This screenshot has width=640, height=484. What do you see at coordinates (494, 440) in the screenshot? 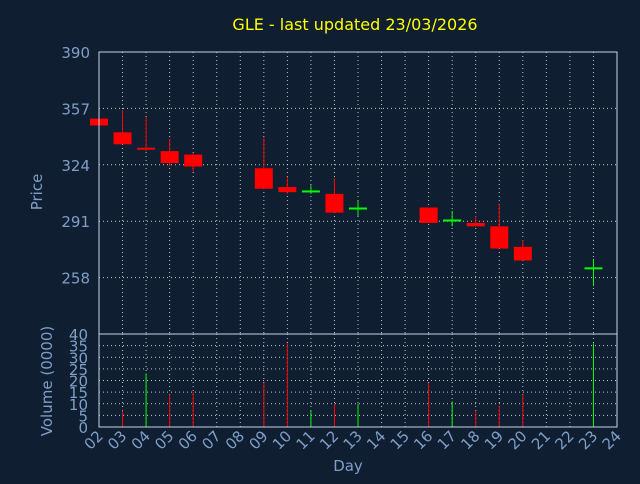
I see `x-tick-label: 19` at bounding box center [494, 440].